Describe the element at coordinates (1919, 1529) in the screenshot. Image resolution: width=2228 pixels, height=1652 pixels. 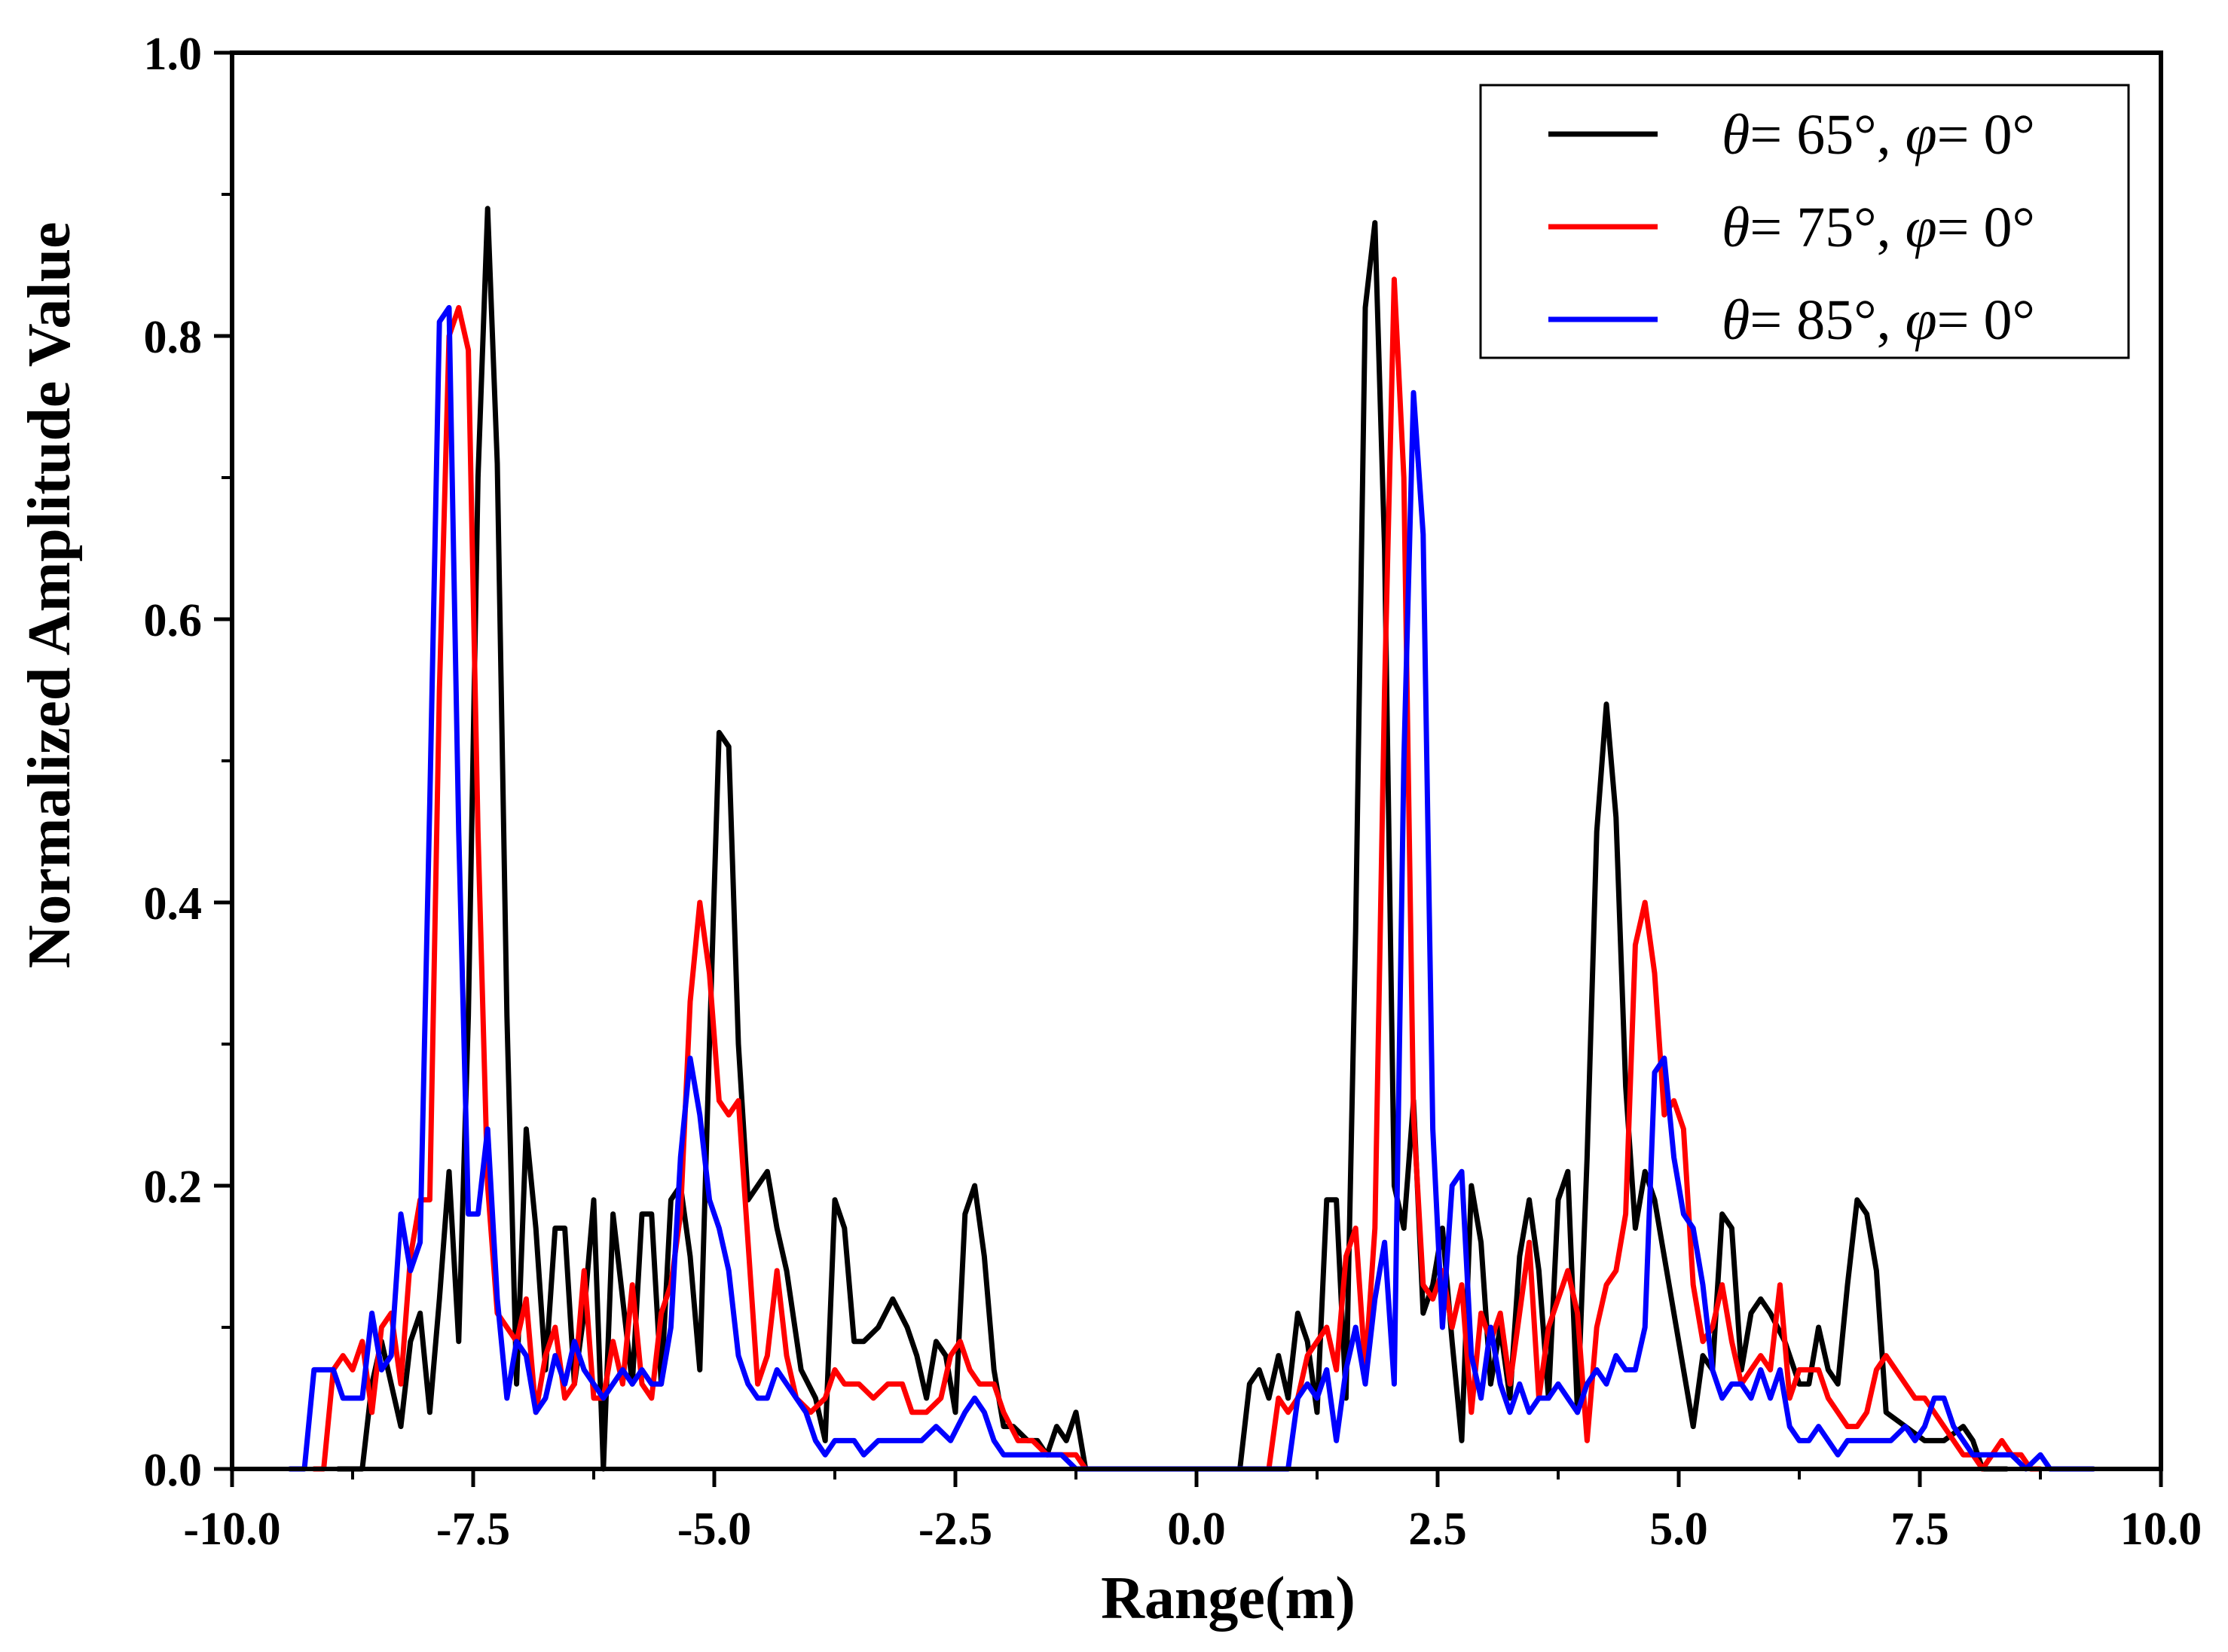
I see `x-tick-label: 7.5` at that location.